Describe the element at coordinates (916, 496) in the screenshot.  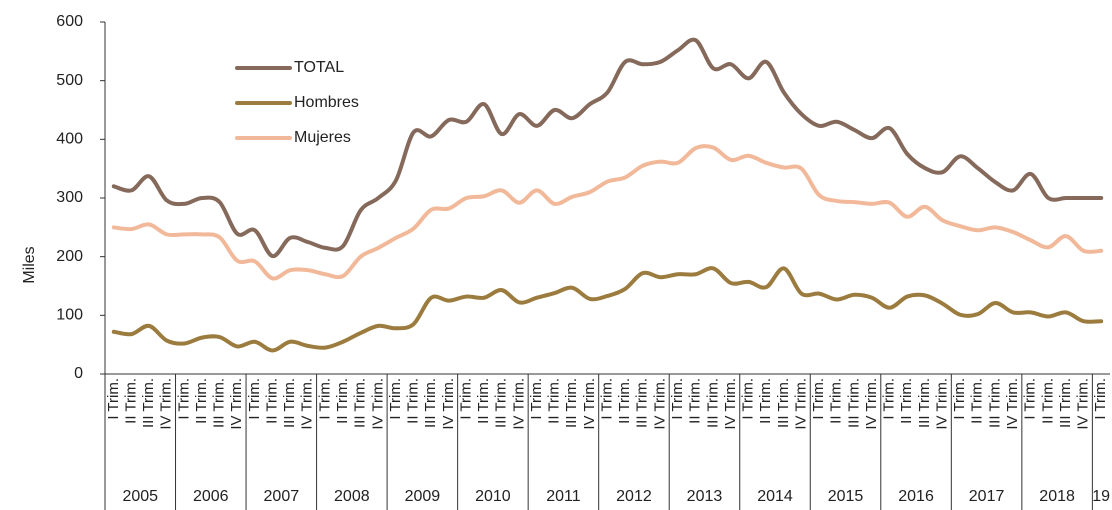
I see `year-label: 2016` at that location.